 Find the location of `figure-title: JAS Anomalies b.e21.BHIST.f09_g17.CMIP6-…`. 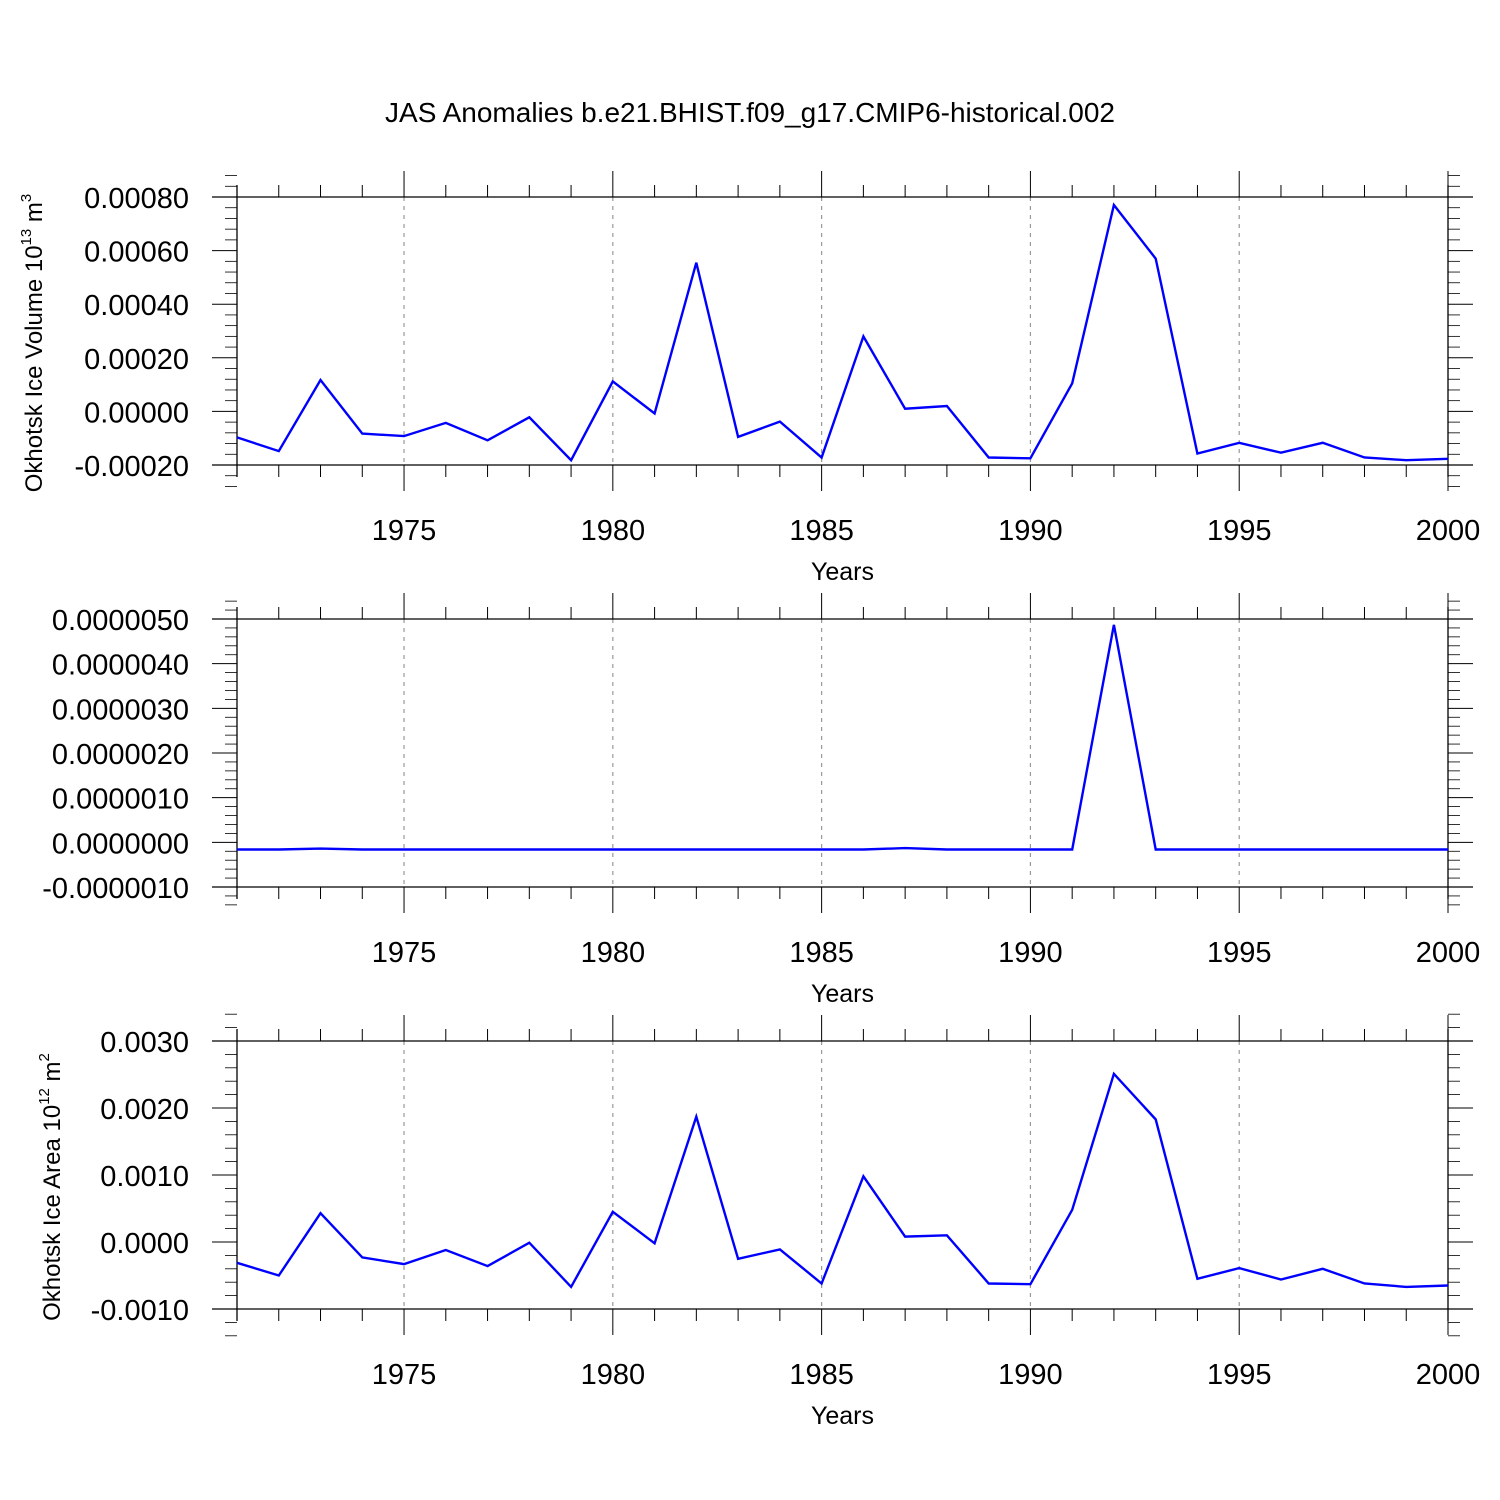

figure-title: JAS Anomalies b.e21.BHIST.f09_g17.CMIP6-… is located at coordinates (750, 112).